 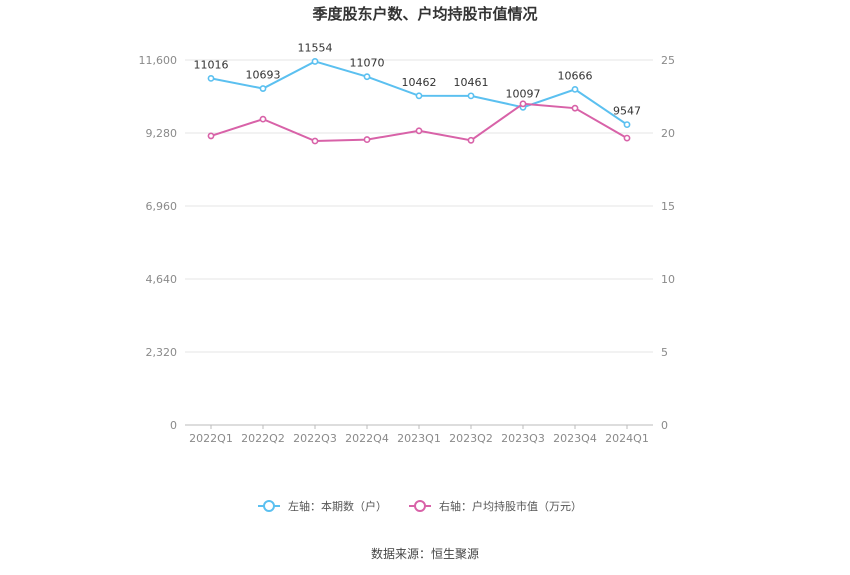 I want to click on left-tick-label: 2,320, so click(x=162, y=352).